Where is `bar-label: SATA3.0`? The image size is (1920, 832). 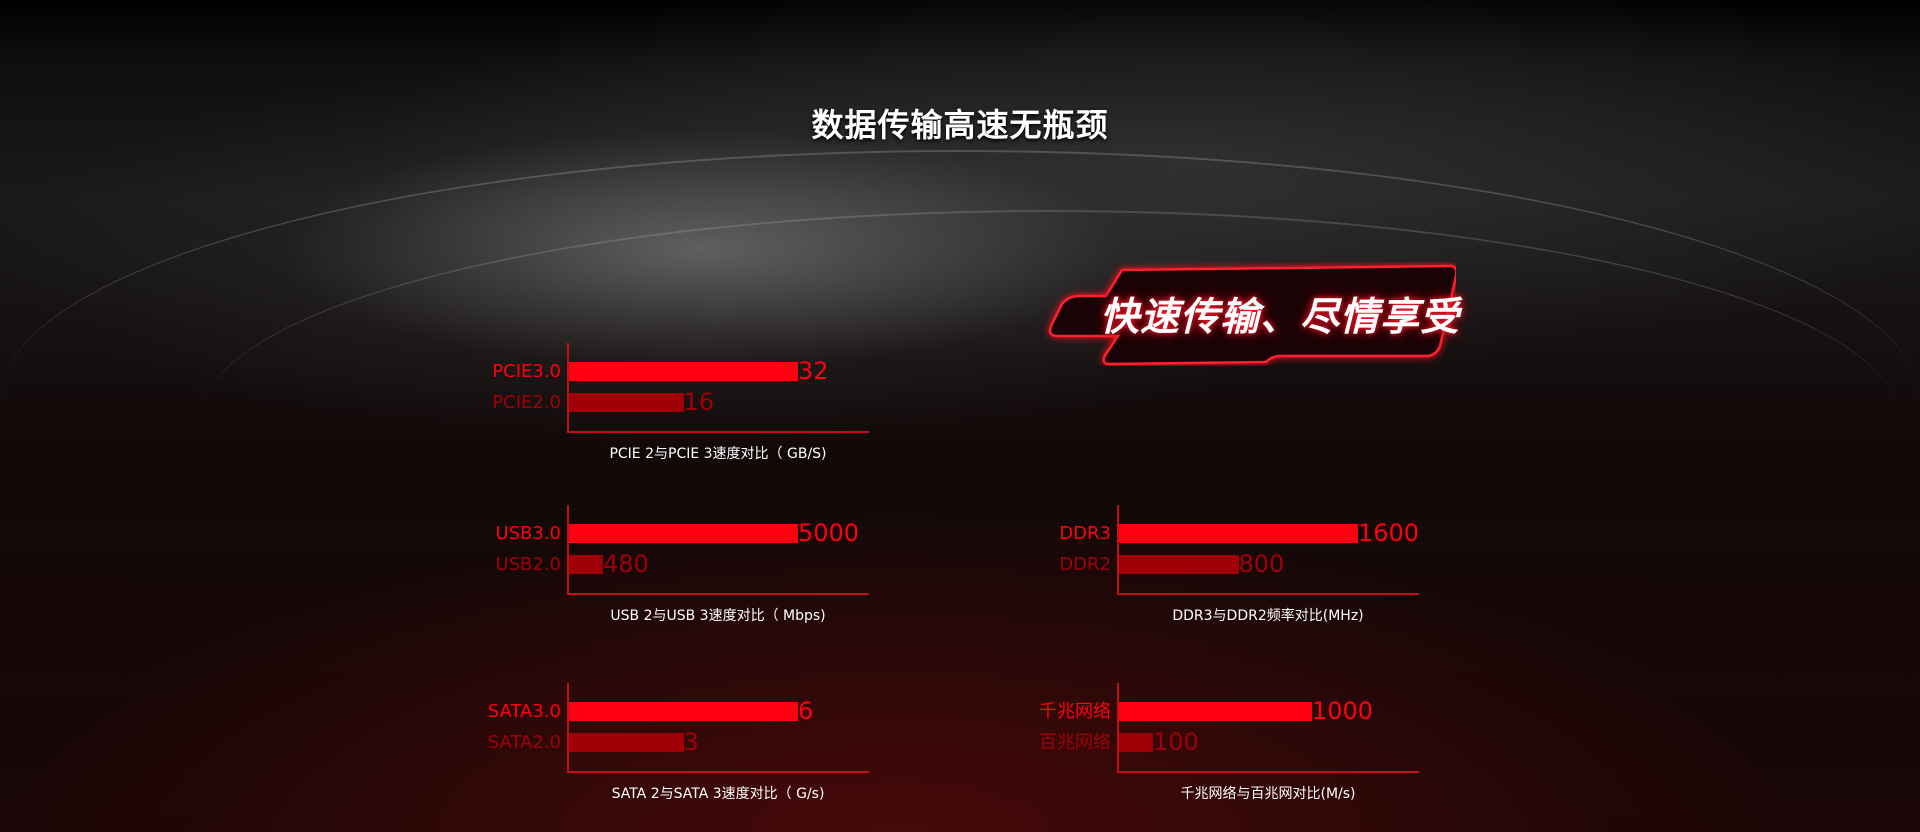
bar-label: SATA3.0 is located at coordinates (524, 711).